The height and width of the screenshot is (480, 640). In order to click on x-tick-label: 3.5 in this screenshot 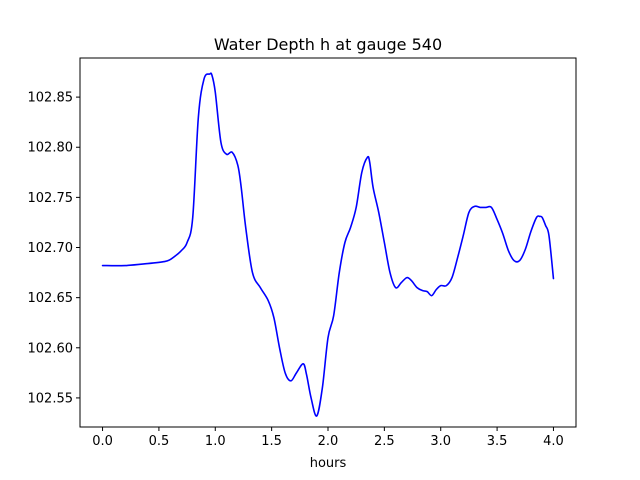, I will do `click(497, 441)`.